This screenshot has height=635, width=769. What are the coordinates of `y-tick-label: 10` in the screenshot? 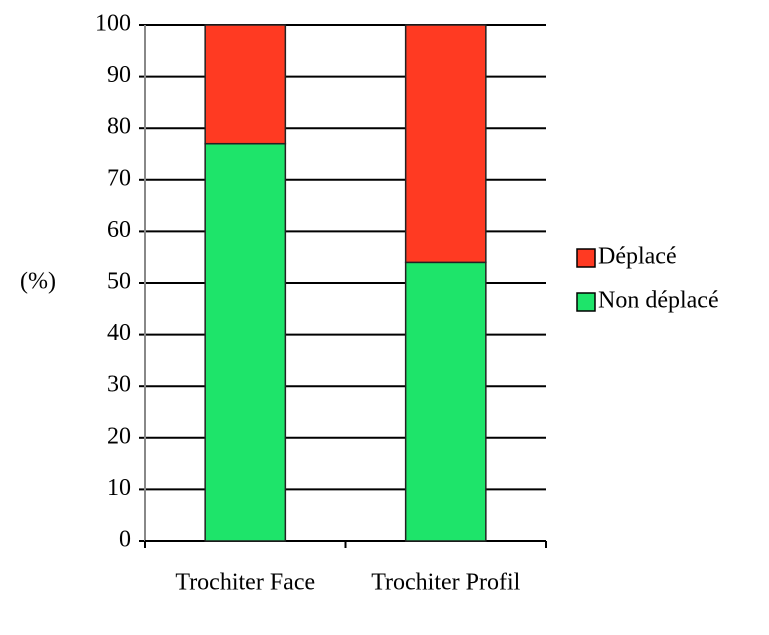 It's located at (119, 488).